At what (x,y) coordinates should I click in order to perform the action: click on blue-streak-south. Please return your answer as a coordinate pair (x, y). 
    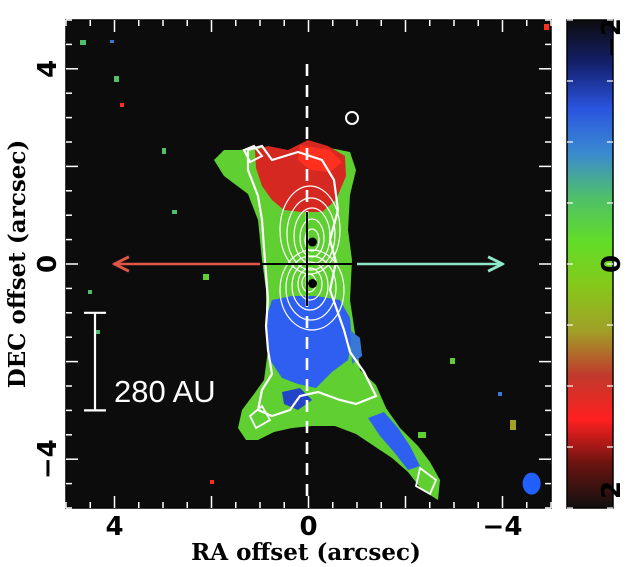
    Looking at the image, I should click on (394, 441).